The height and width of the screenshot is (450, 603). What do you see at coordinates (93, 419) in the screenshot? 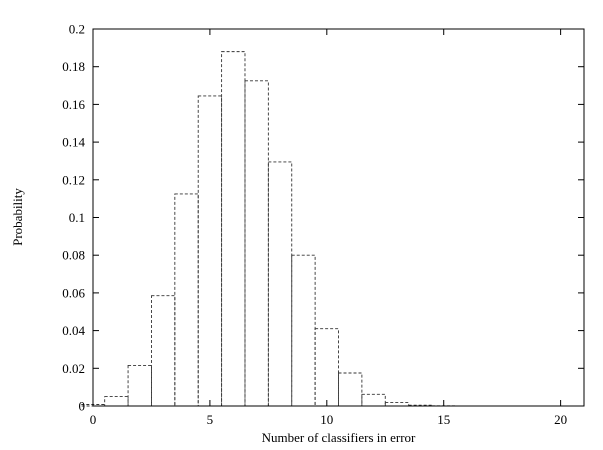
I see `x-tick-label: 0` at bounding box center [93, 419].